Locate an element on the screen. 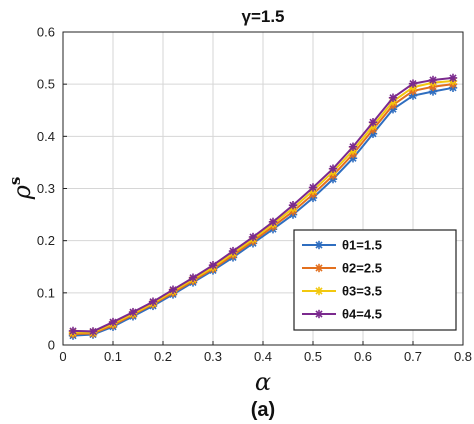 This screenshot has height=424, width=474. x-tick-label: 0.6 is located at coordinates (363, 356).